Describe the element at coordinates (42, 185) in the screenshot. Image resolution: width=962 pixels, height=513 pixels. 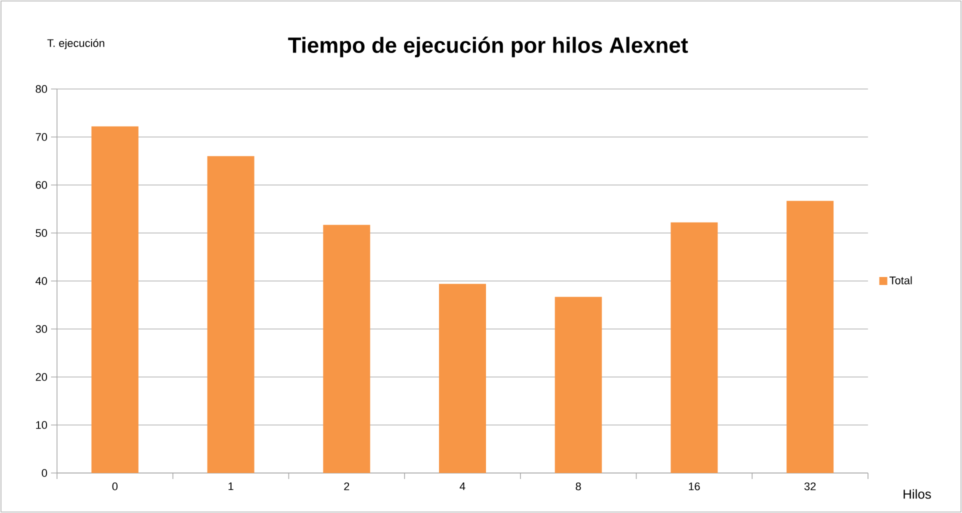
I see `y-tick-label: 60` at that location.